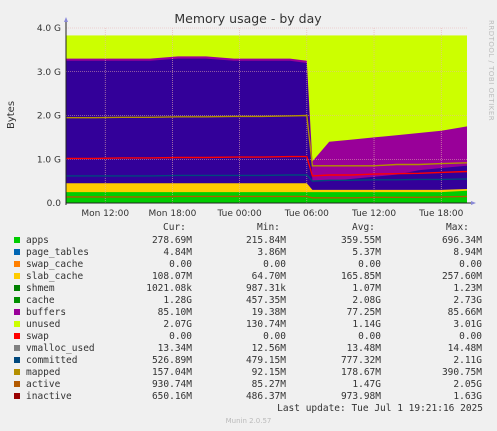  I want to click on legend-value-cur: 650.16M, so click(171, 396).